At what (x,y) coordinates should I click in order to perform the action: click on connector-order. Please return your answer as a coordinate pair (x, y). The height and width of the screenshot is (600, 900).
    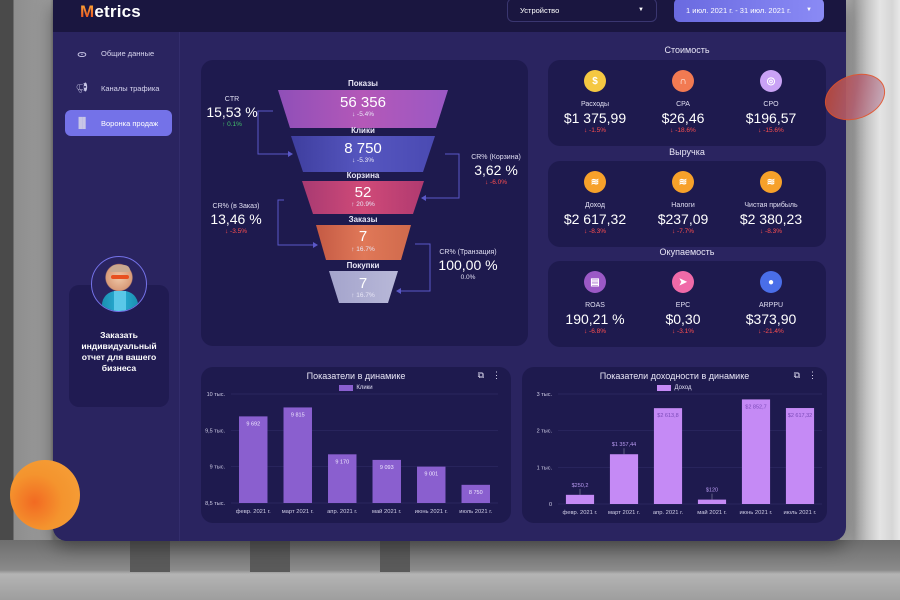
    Looking at the image, I should click on (295, 222).